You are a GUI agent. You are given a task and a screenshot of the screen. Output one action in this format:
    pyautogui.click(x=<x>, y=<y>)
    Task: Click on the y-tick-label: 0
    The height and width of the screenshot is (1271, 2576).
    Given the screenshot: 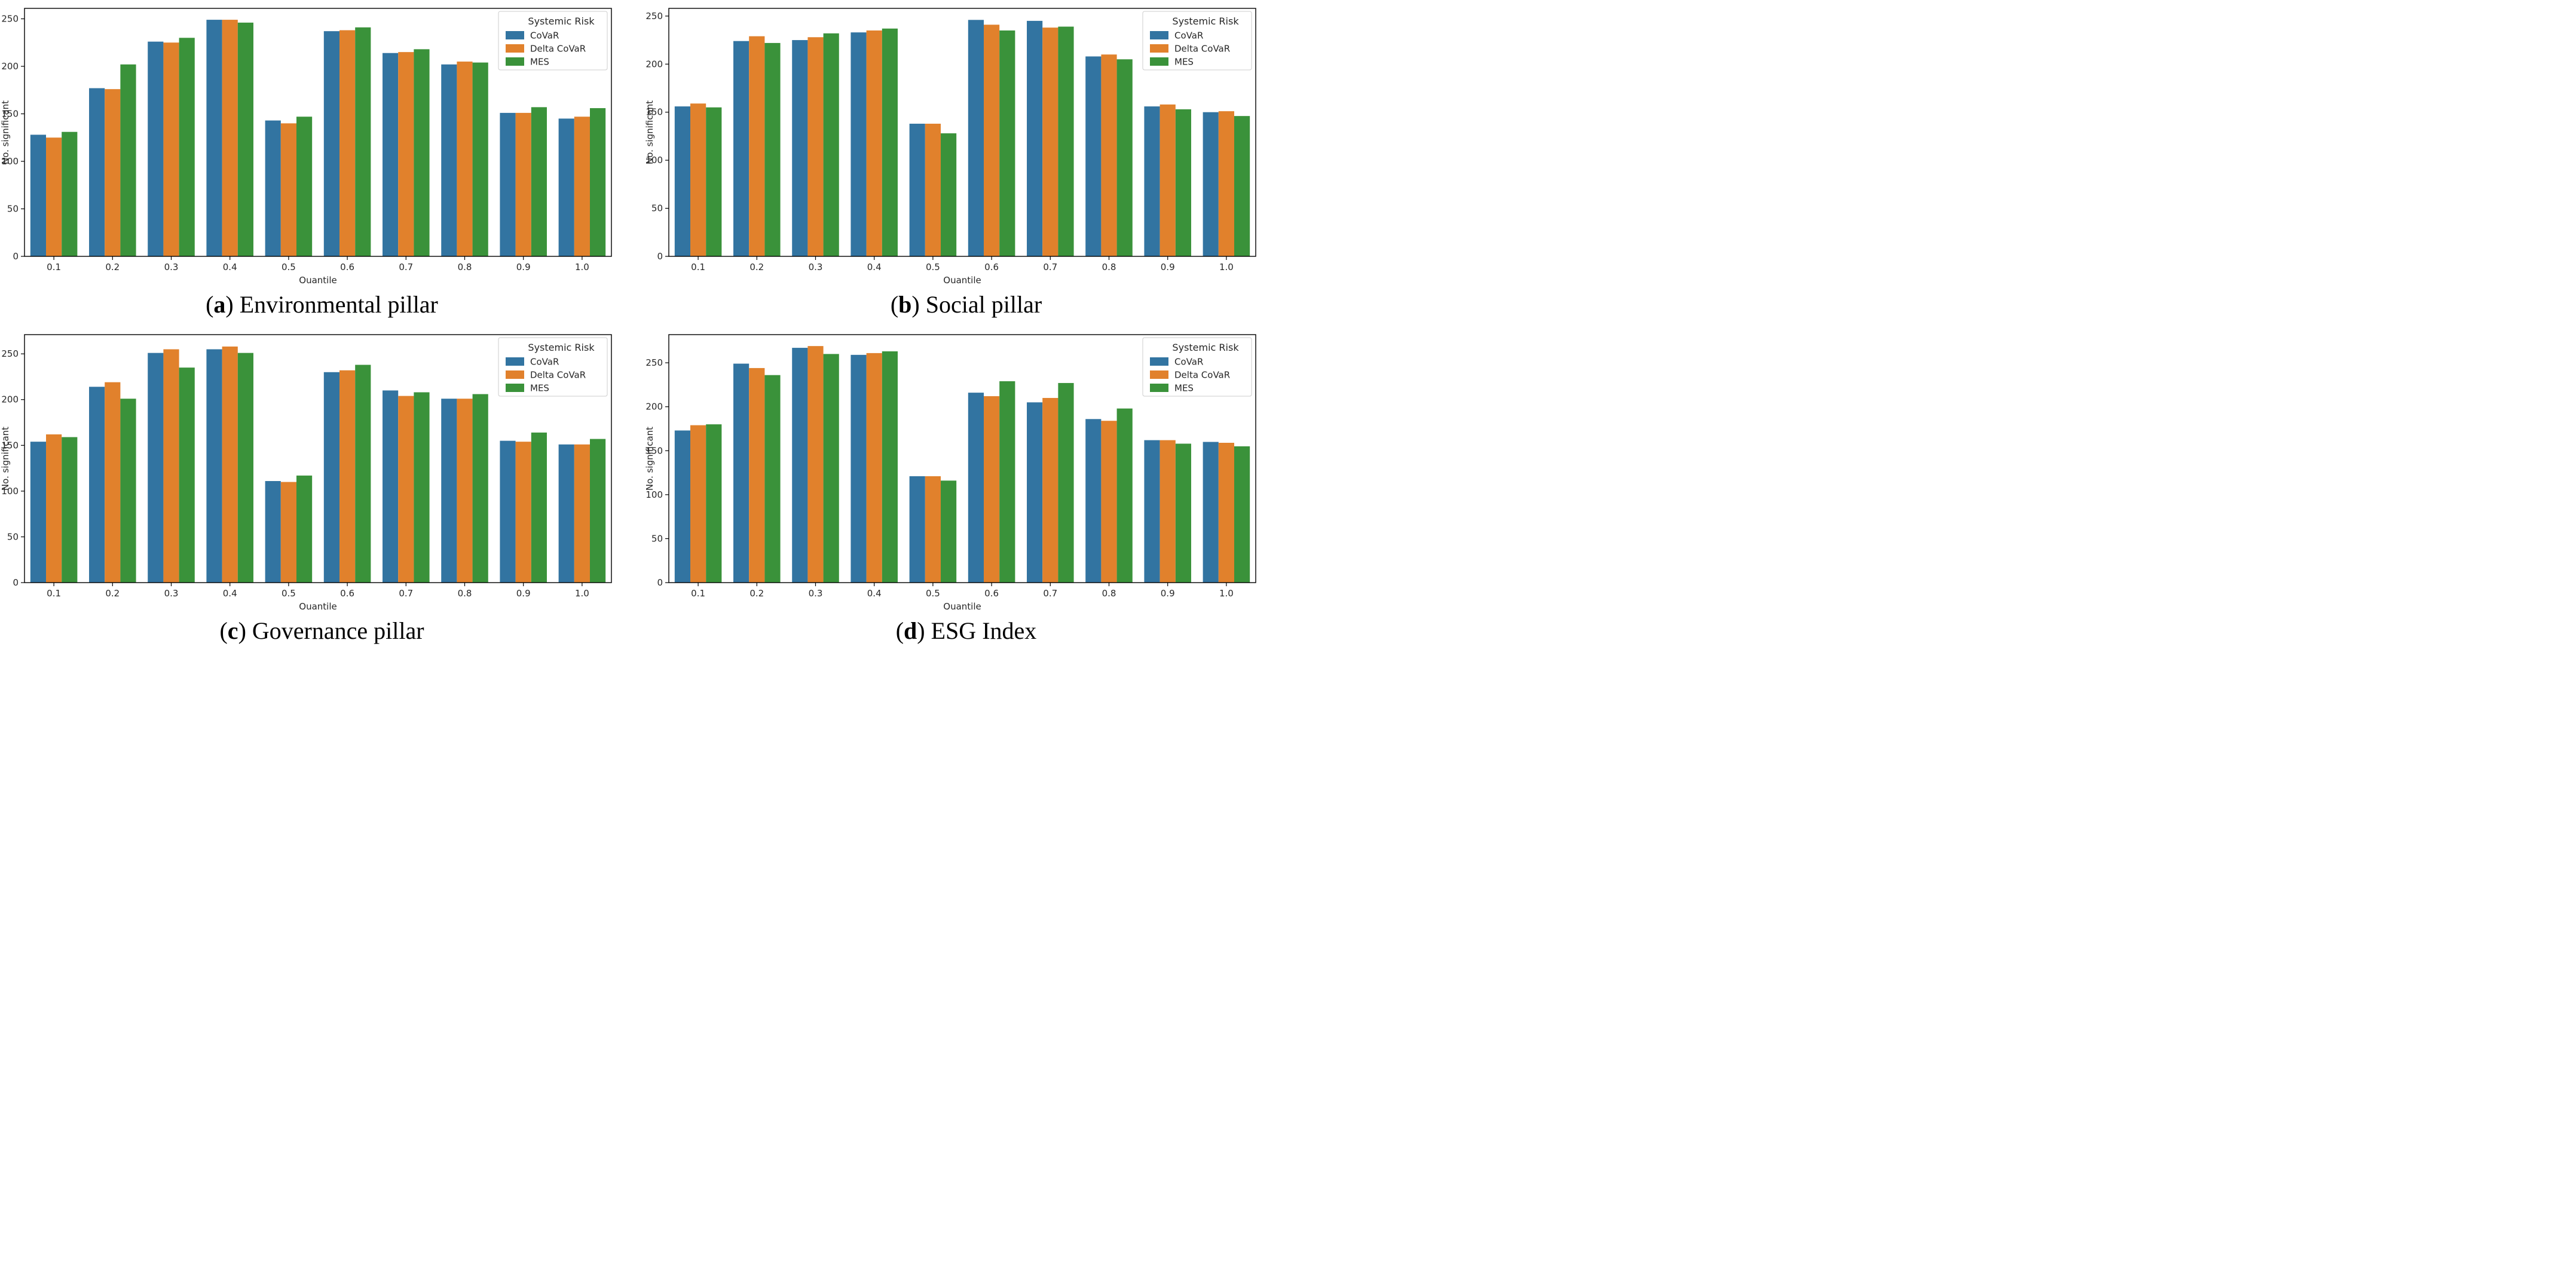 What is the action you would take?
    pyautogui.click(x=16, y=256)
    